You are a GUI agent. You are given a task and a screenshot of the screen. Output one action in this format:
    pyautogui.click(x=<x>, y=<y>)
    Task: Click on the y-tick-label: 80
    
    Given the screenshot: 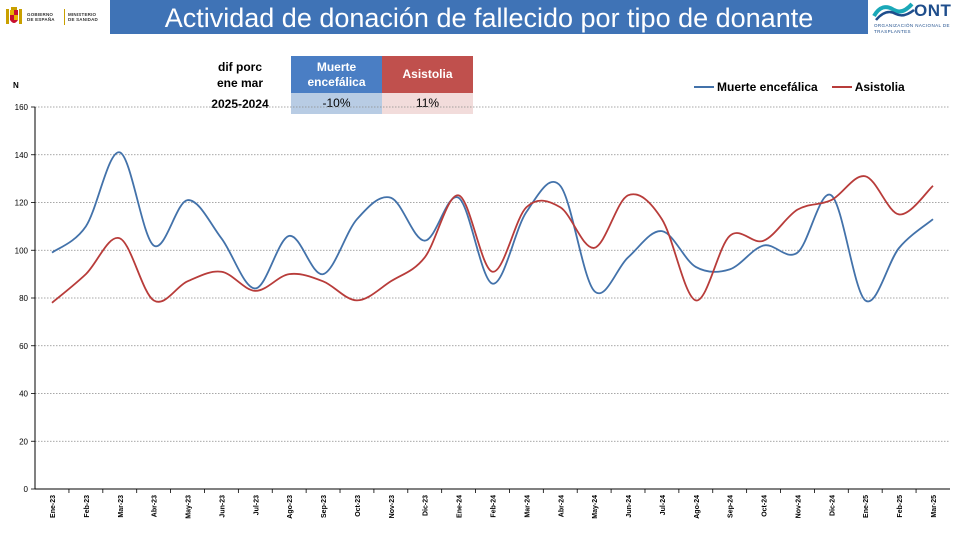 What is the action you would take?
    pyautogui.click(x=23, y=298)
    